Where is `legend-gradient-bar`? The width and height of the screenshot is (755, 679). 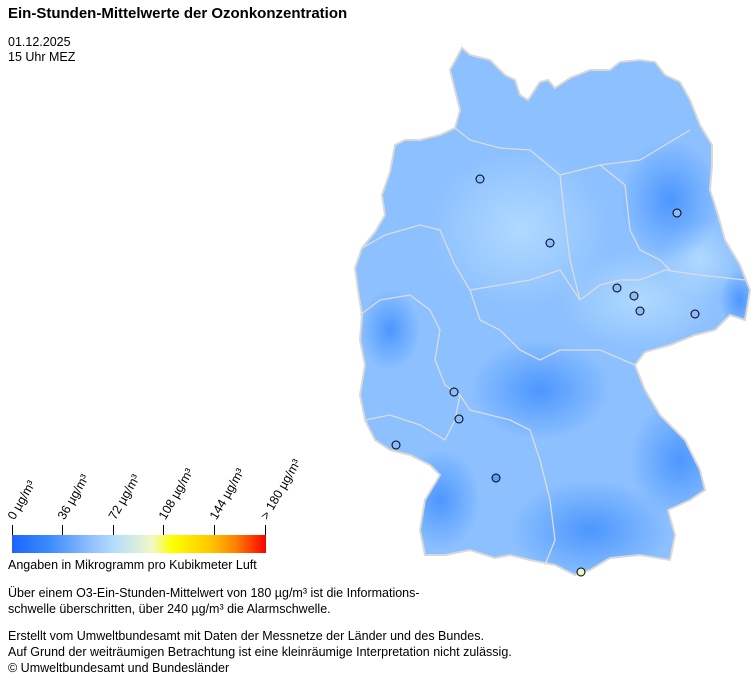
legend-gradient-bar is located at coordinates (139, 544).